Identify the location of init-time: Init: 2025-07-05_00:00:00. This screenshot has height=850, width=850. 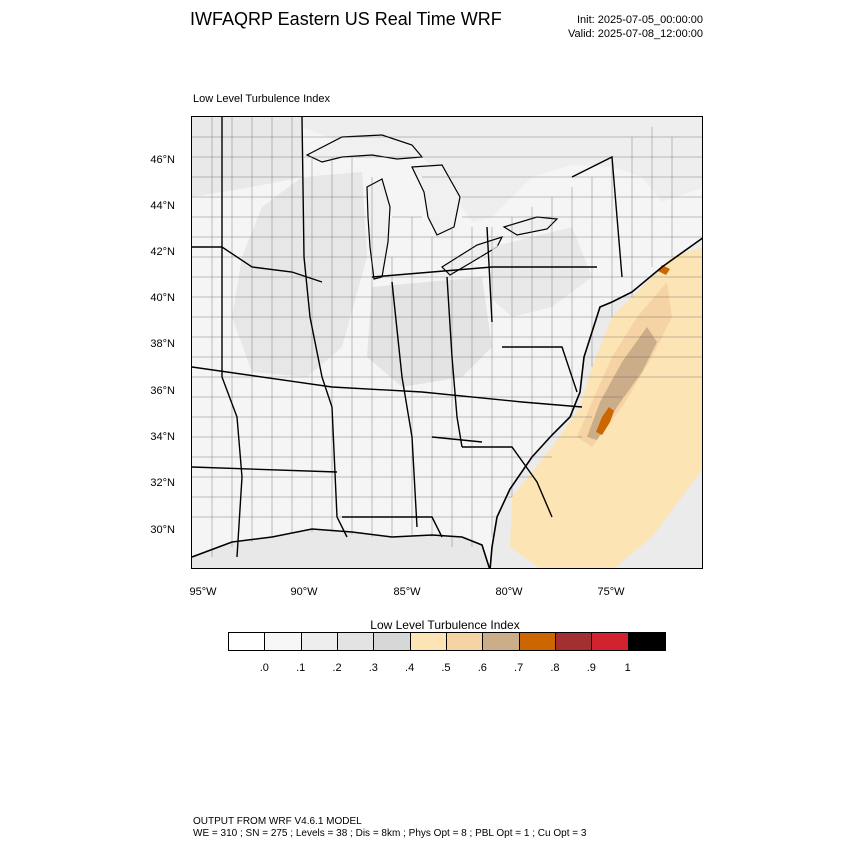
(640, 20).